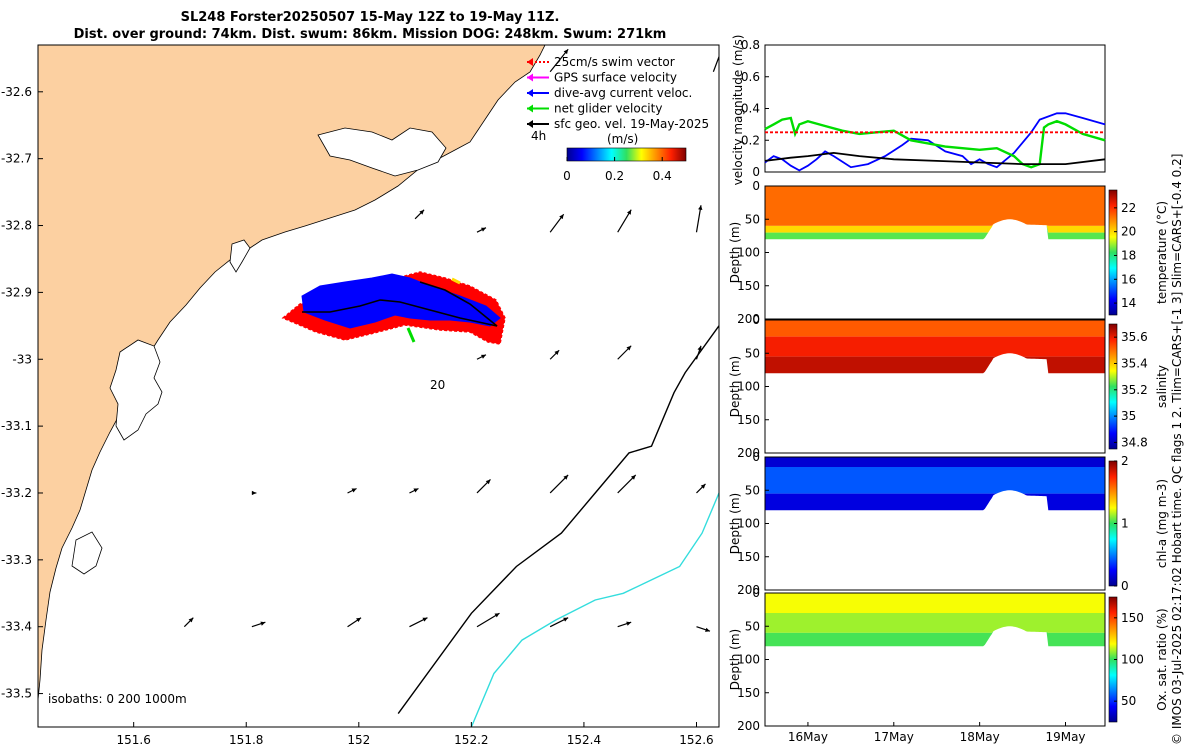 The image size is (1200, 750). What do you see at coordinates (400, 304) in the screenshot?
I see `track-line` at bounding box center [400, 304].